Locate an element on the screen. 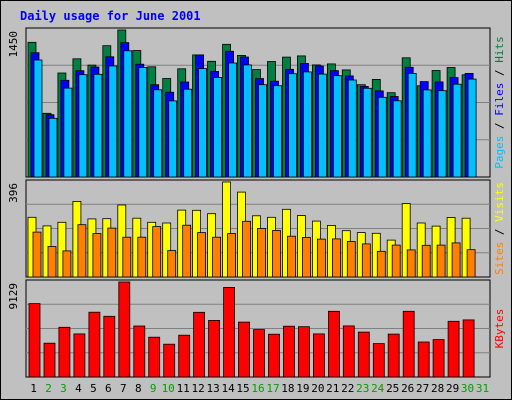  panel-series-label: Pages / Files / Hits is located at coordinates (499, 102).